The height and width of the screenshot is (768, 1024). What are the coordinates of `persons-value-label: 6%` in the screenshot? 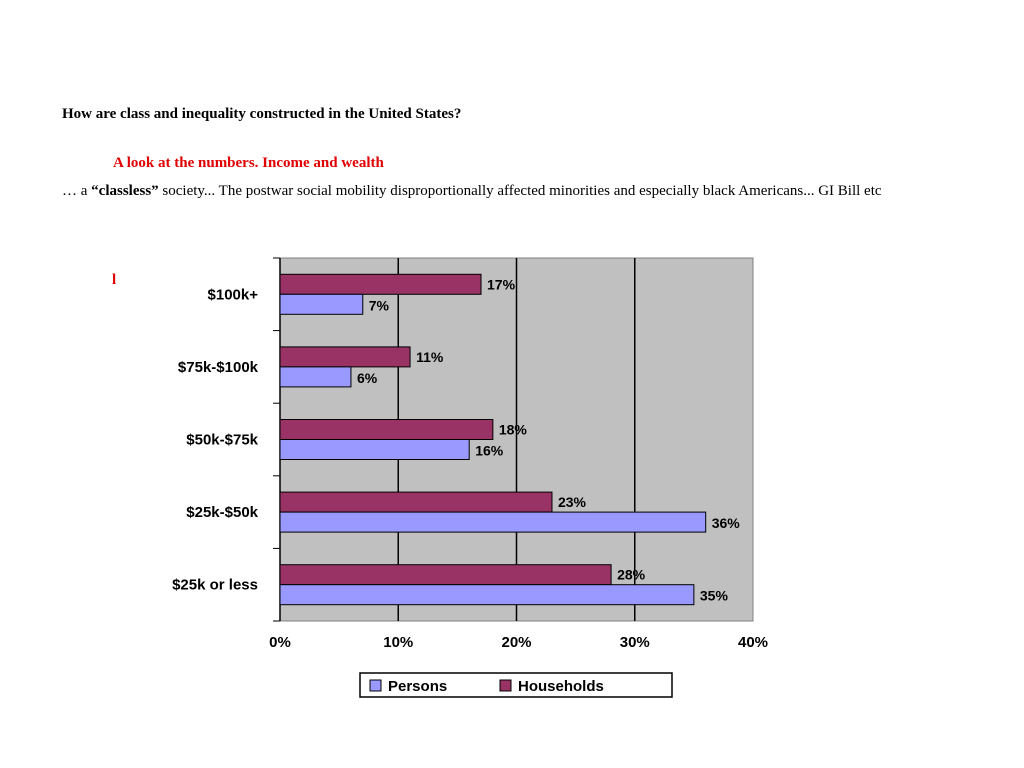 It's located at (367, 378).